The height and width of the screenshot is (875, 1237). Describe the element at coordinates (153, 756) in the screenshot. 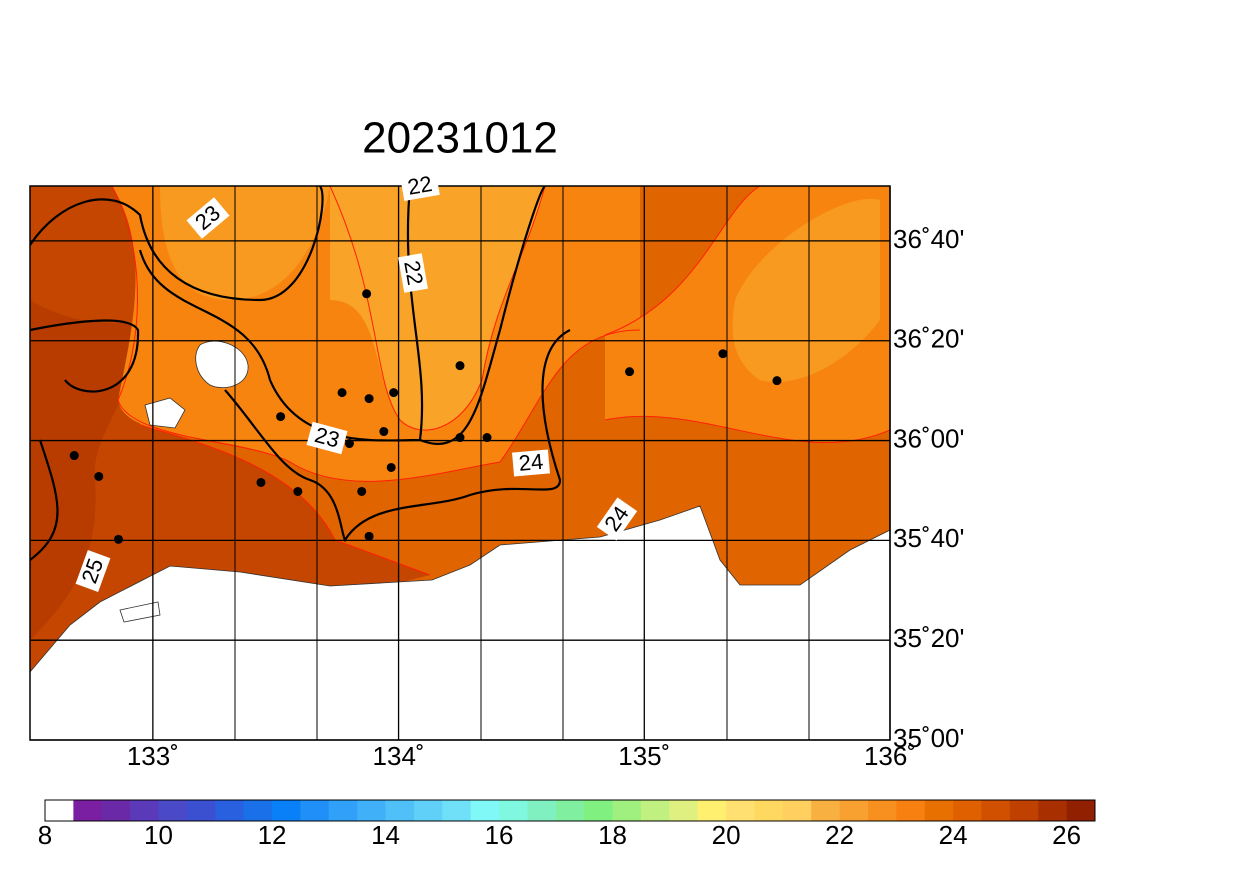

I see `x-tick-label: 133˚` at that location.